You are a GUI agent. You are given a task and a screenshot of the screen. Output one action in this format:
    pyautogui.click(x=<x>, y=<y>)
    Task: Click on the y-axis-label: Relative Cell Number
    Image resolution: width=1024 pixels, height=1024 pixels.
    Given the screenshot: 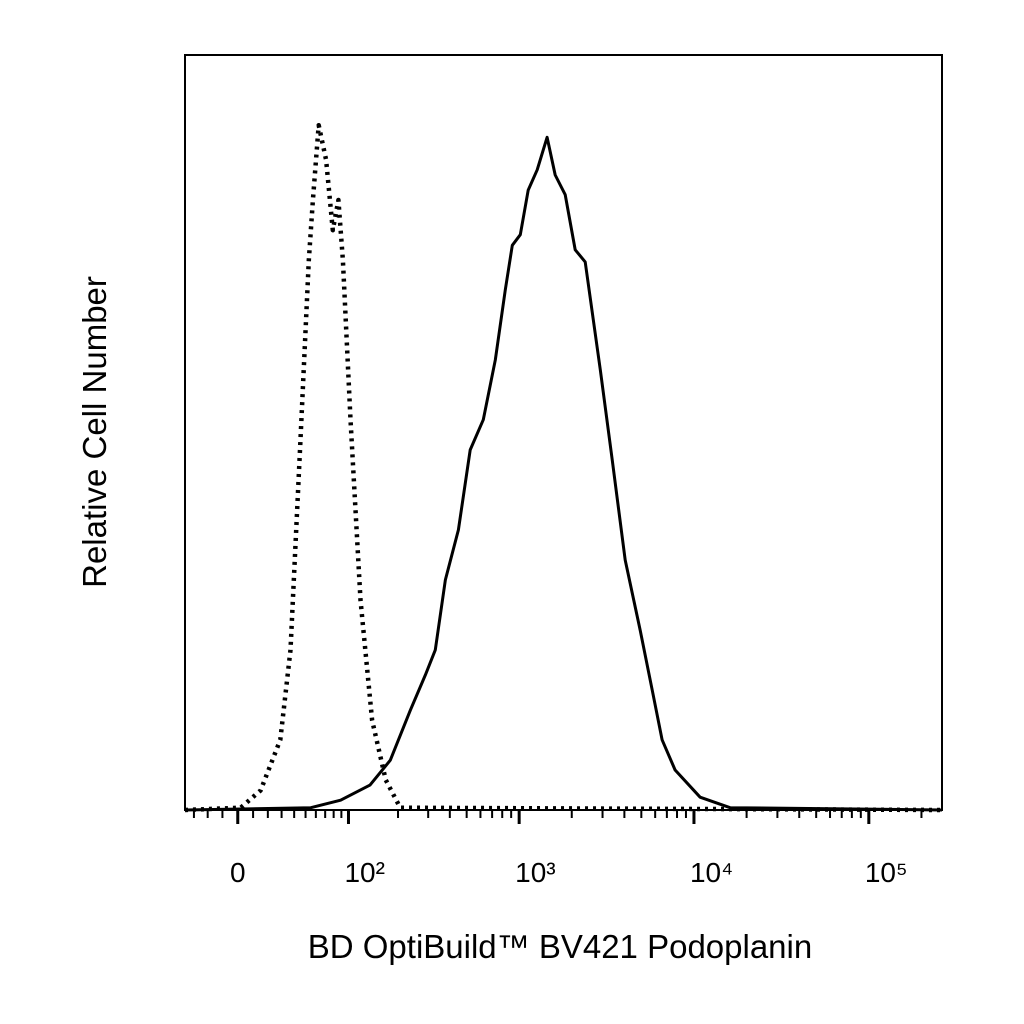 What is the action you would take?
    pyautogui.click(x=94, y=432)
    